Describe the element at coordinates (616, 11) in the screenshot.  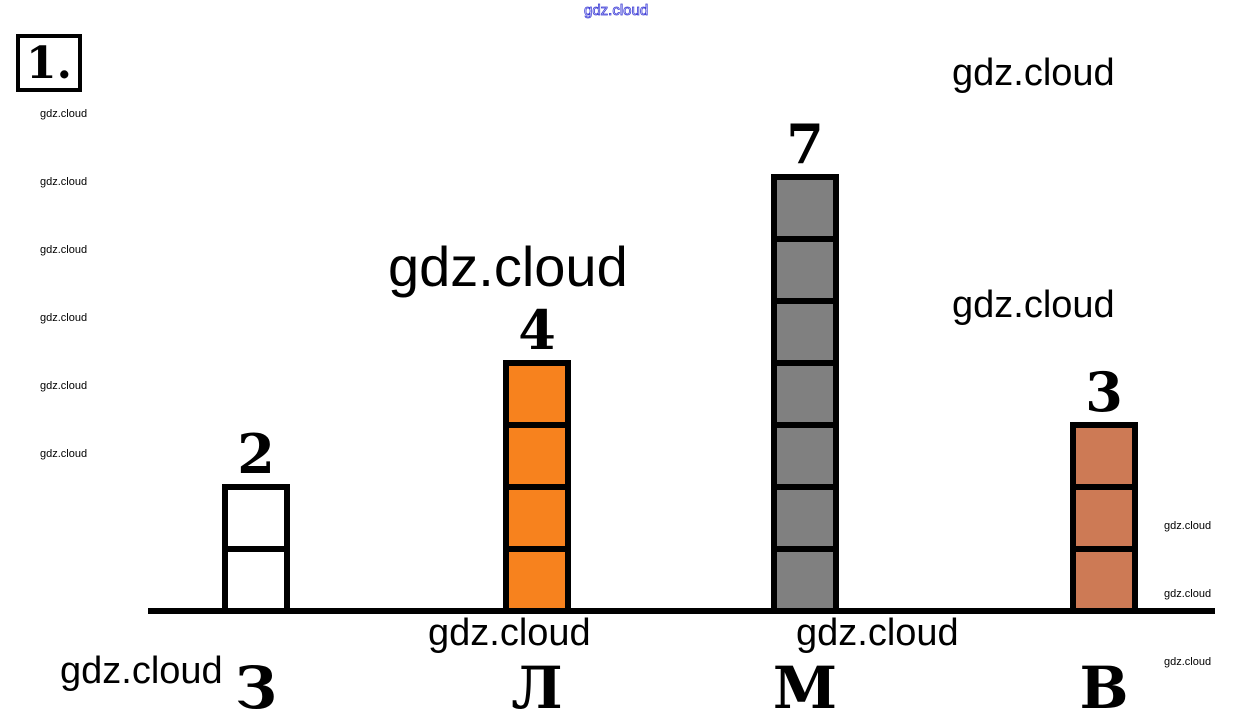
I see `watermark-top: gdz.cloud` at that location.